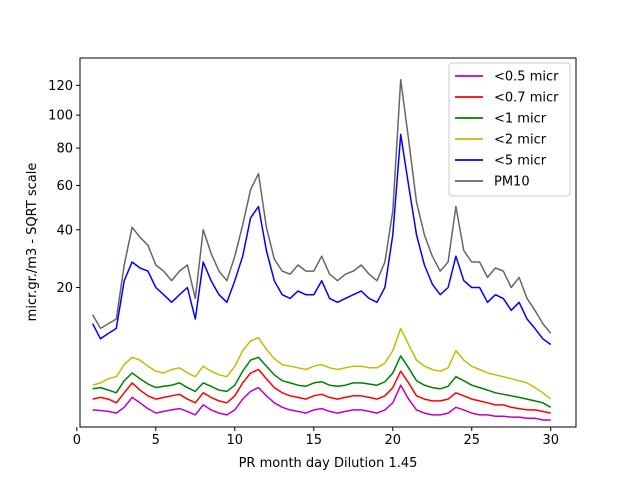  I want to click on x-axis-label: PR month day Dilution 1.45, so click(328, 463).